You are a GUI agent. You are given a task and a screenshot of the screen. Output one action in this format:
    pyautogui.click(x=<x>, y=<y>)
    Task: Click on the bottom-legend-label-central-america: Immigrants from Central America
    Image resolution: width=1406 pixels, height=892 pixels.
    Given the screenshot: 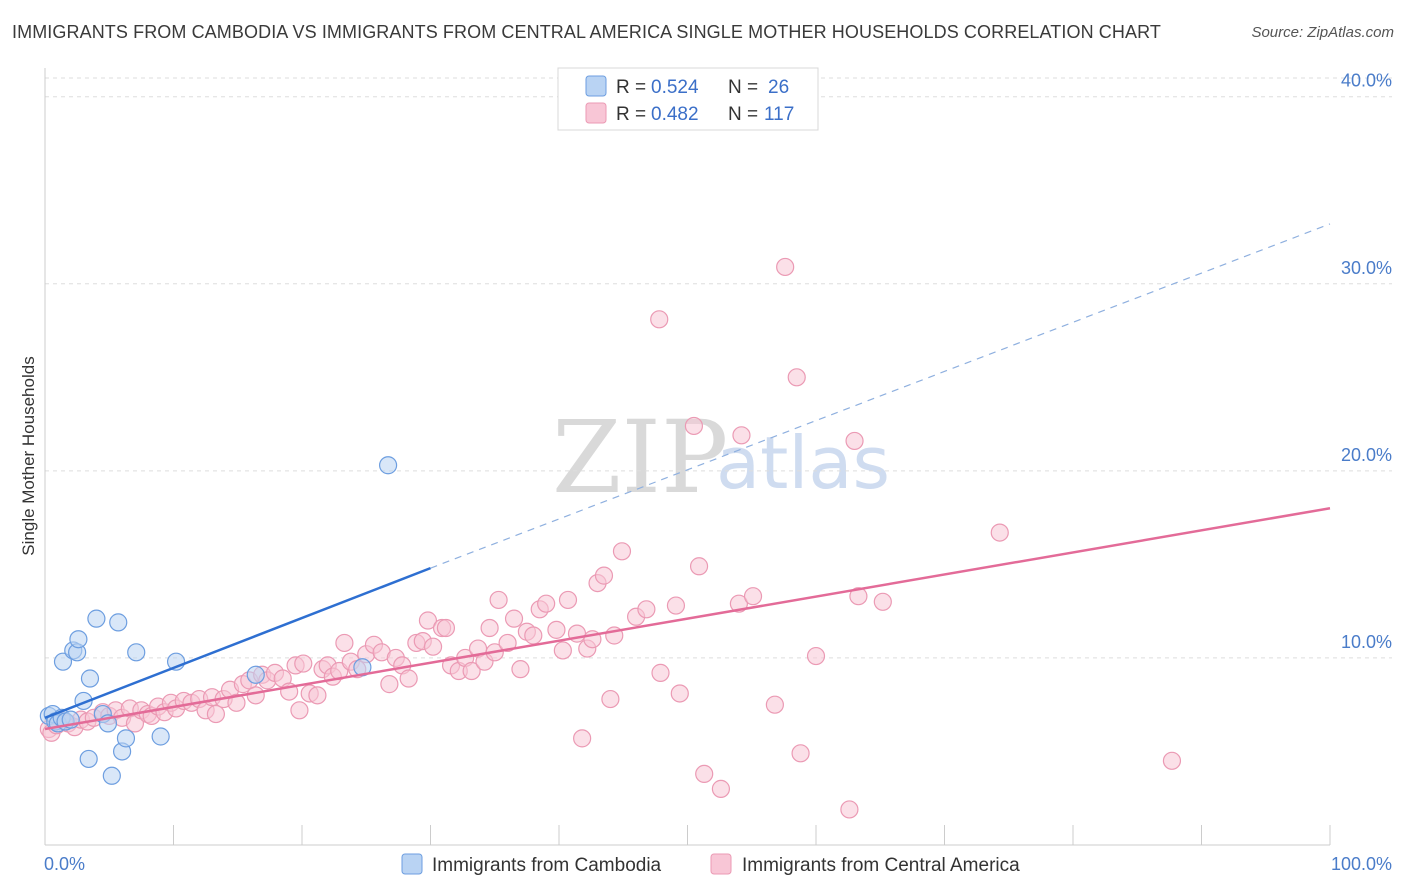 What is the action you would take?
    pyautogui.click(x=881, y=865)
    